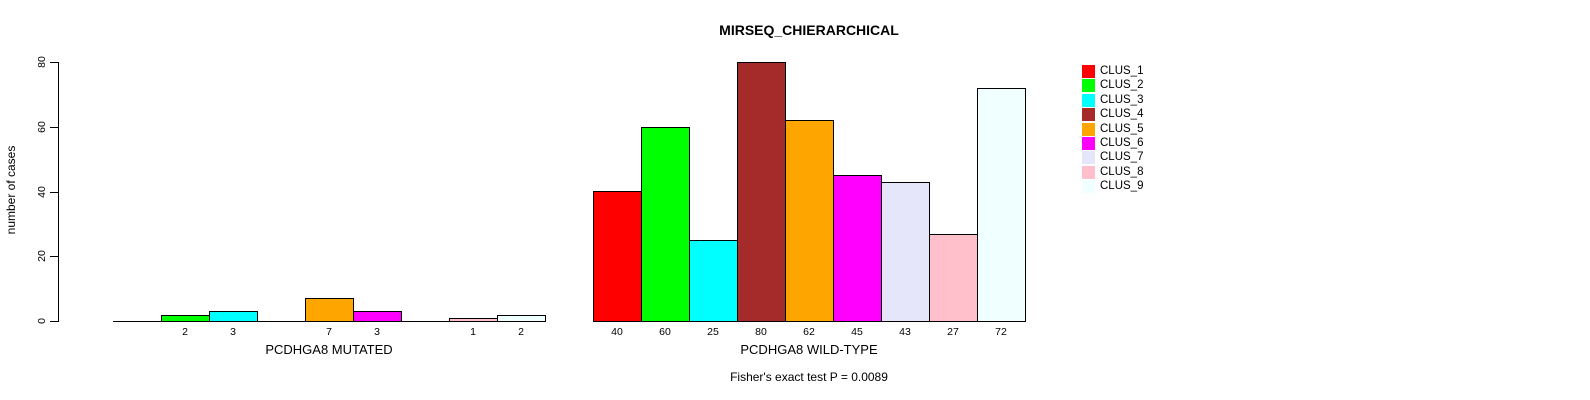  What do you see at coordinates (1001, 205) in the screenshot?
I see `bar-clus-9-pcdhga8-wild-type` at bounding box center [1001, 205].